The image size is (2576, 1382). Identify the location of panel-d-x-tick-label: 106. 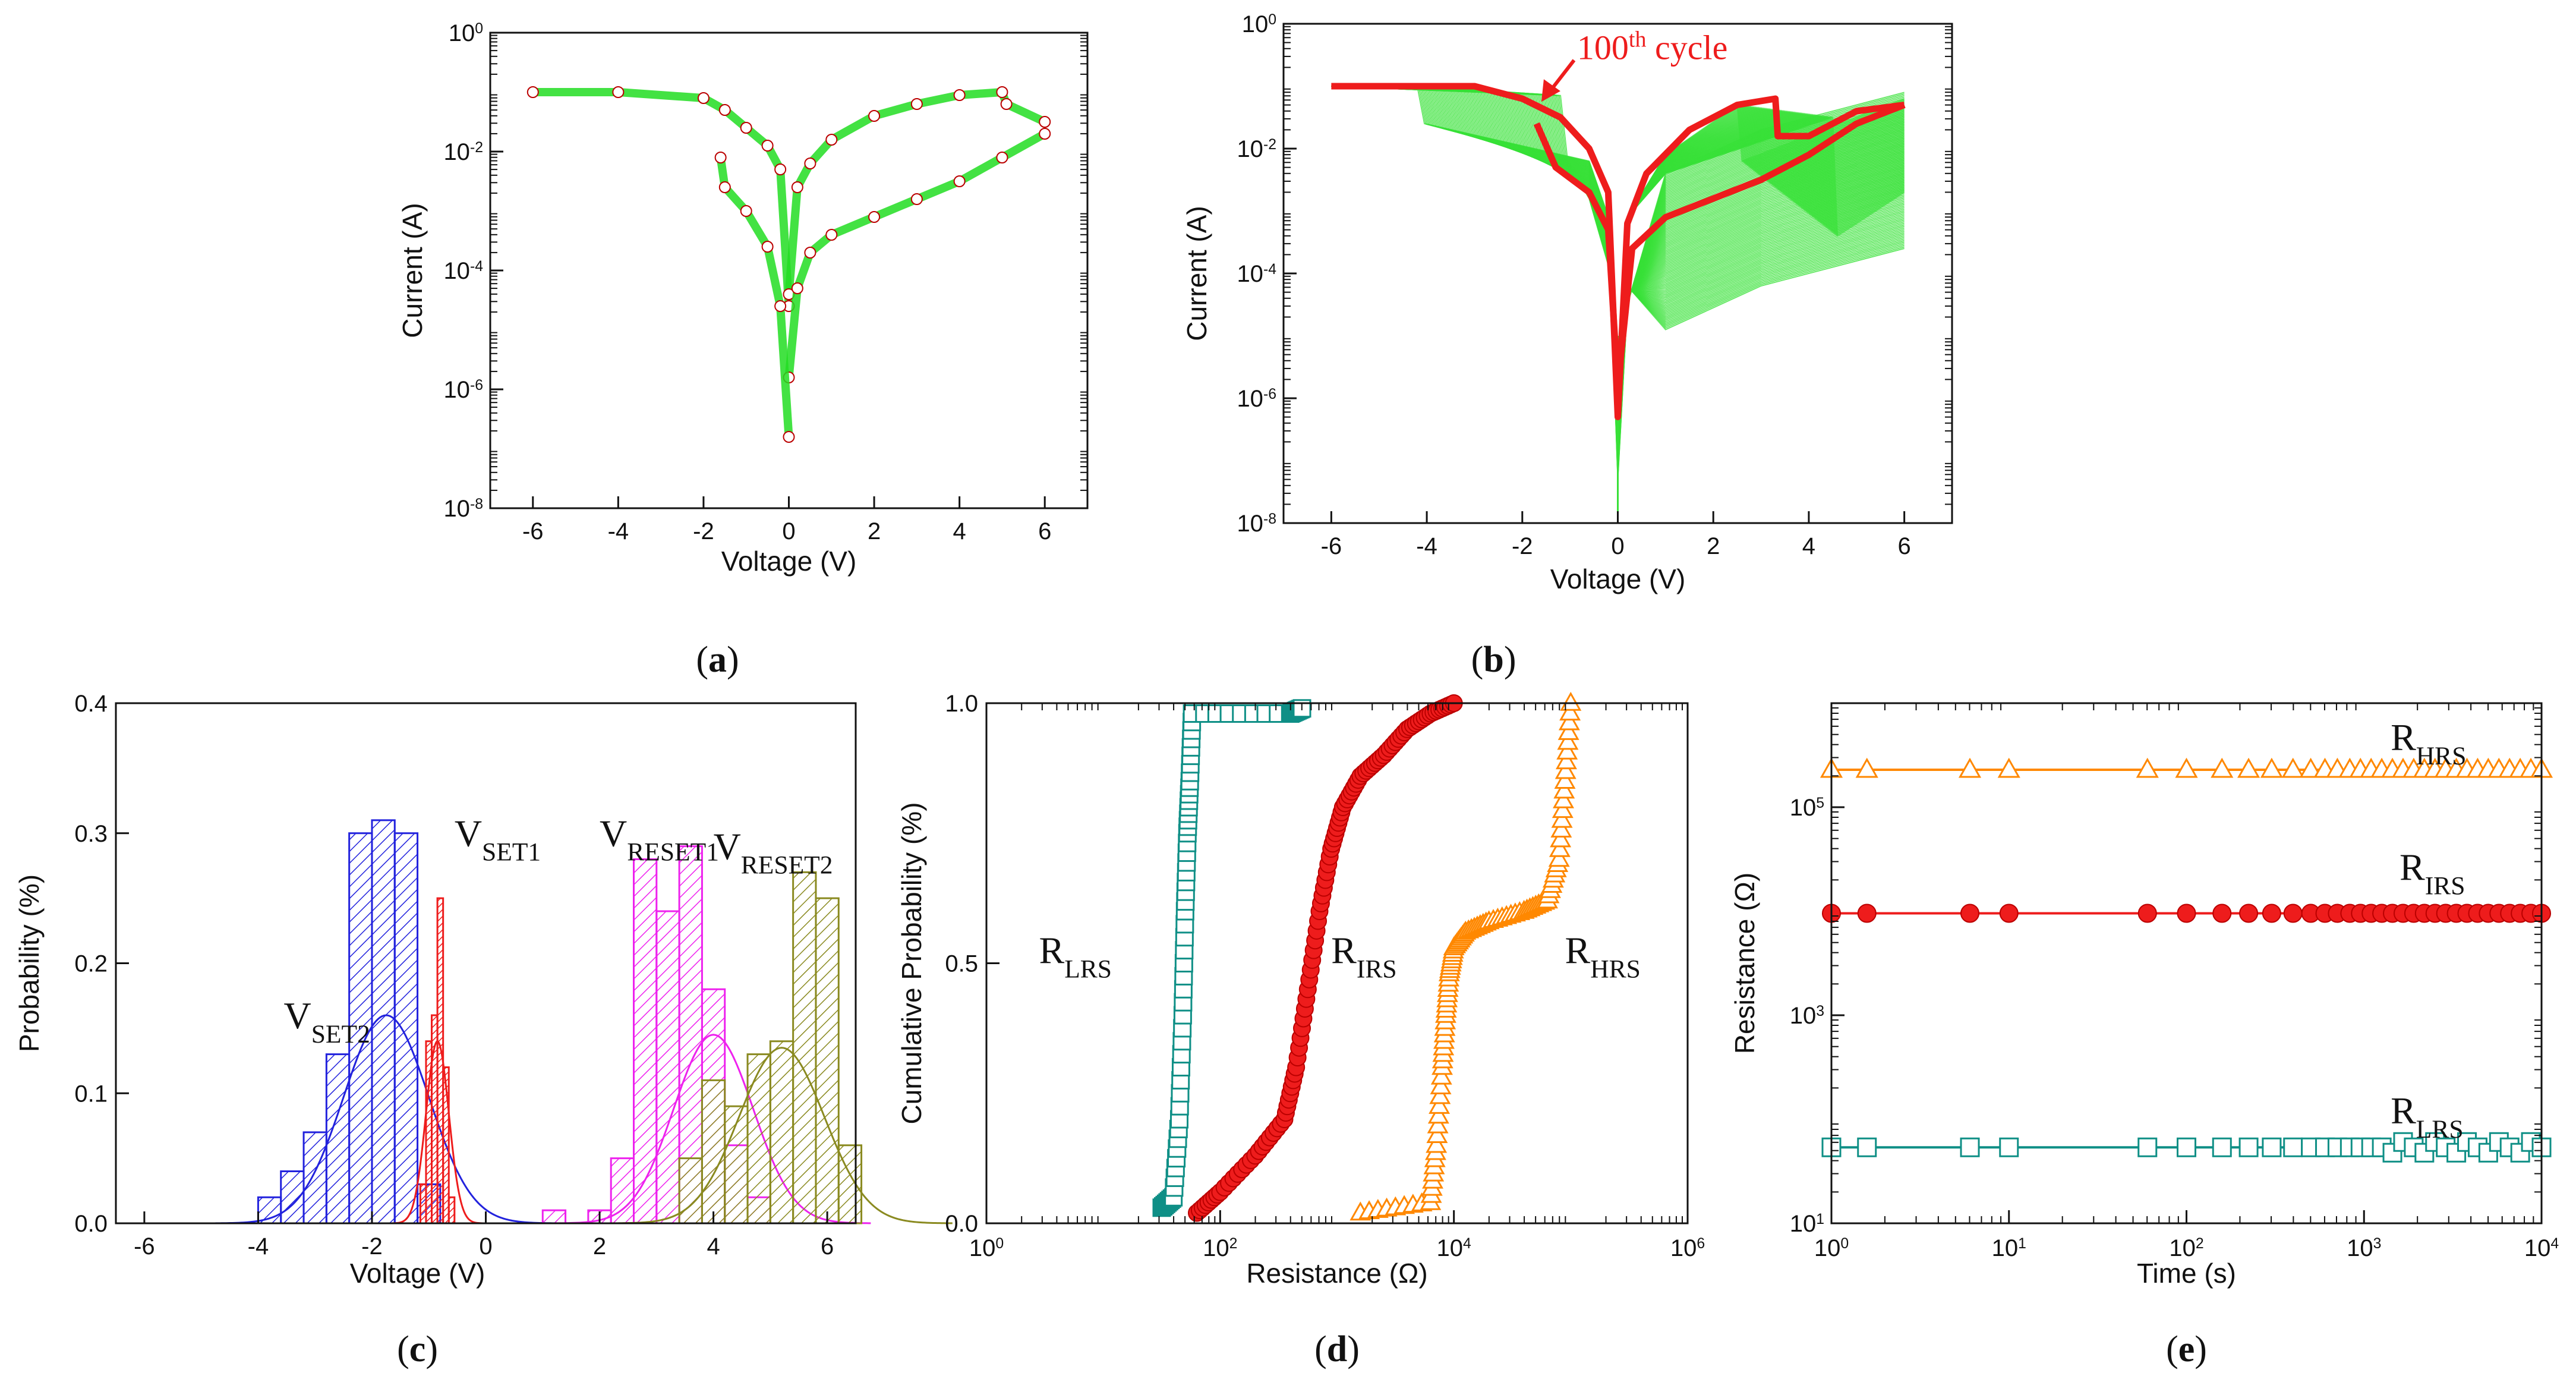
(1688, 1248).